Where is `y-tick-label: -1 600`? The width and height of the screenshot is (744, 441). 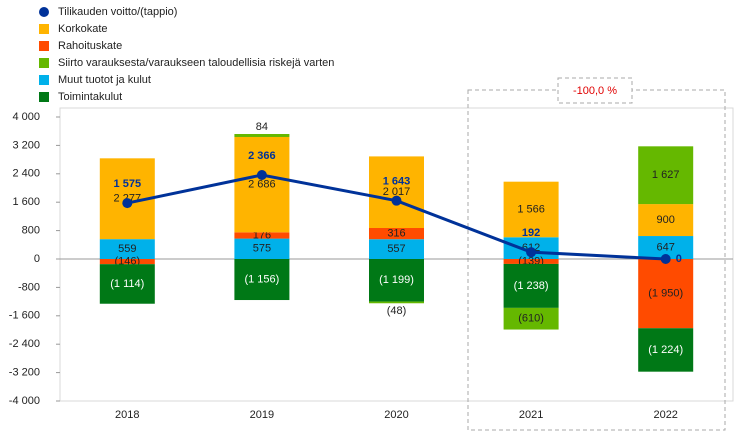 y-tick-label: -1 600 is located at coordinates (24, 316).